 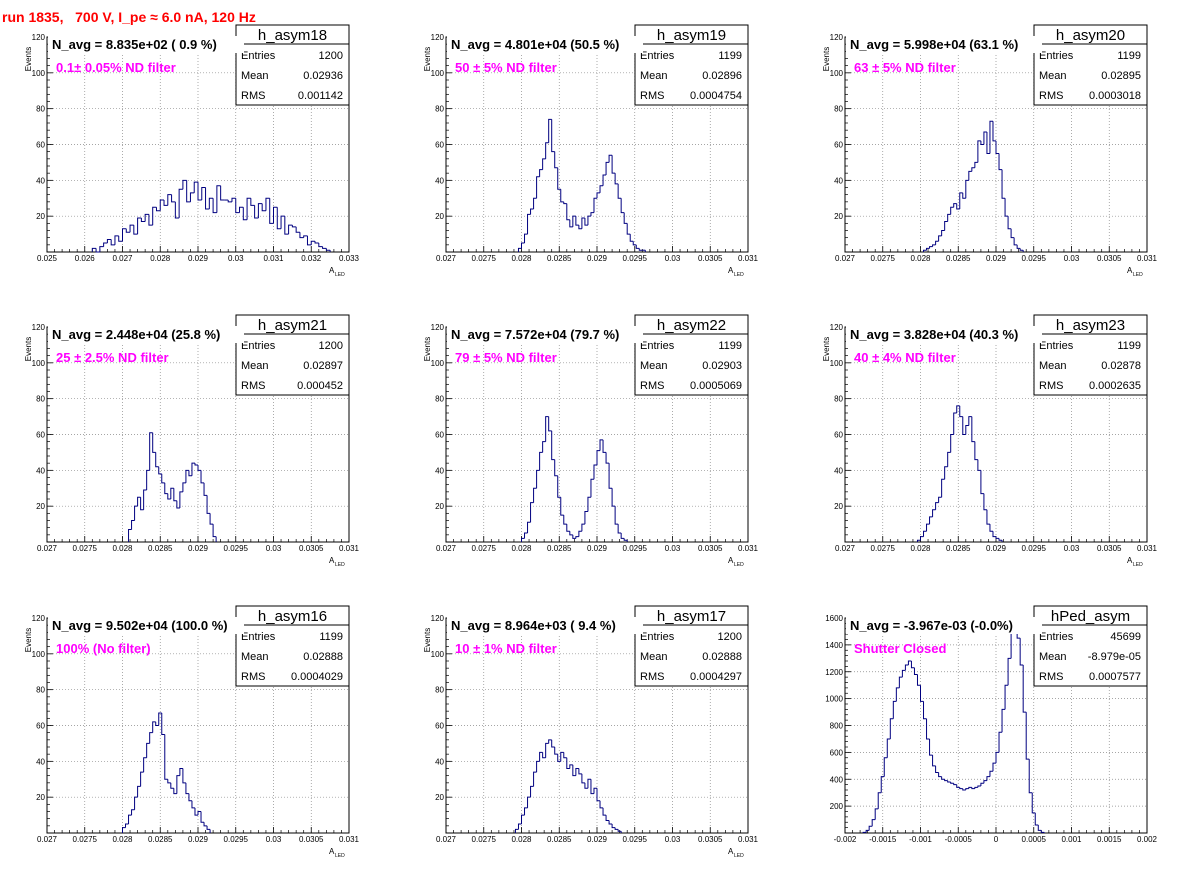 I want to click on stat-value: 0.000452, so click(x=320, y=386).